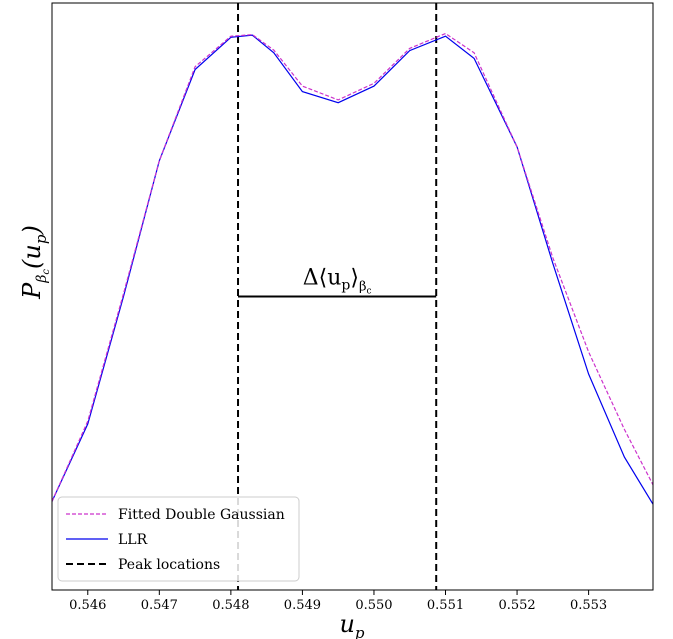 The width and height of the screenshot is (673, 639). I want to click on legend-entry-label: LLR, so click(133, 540).